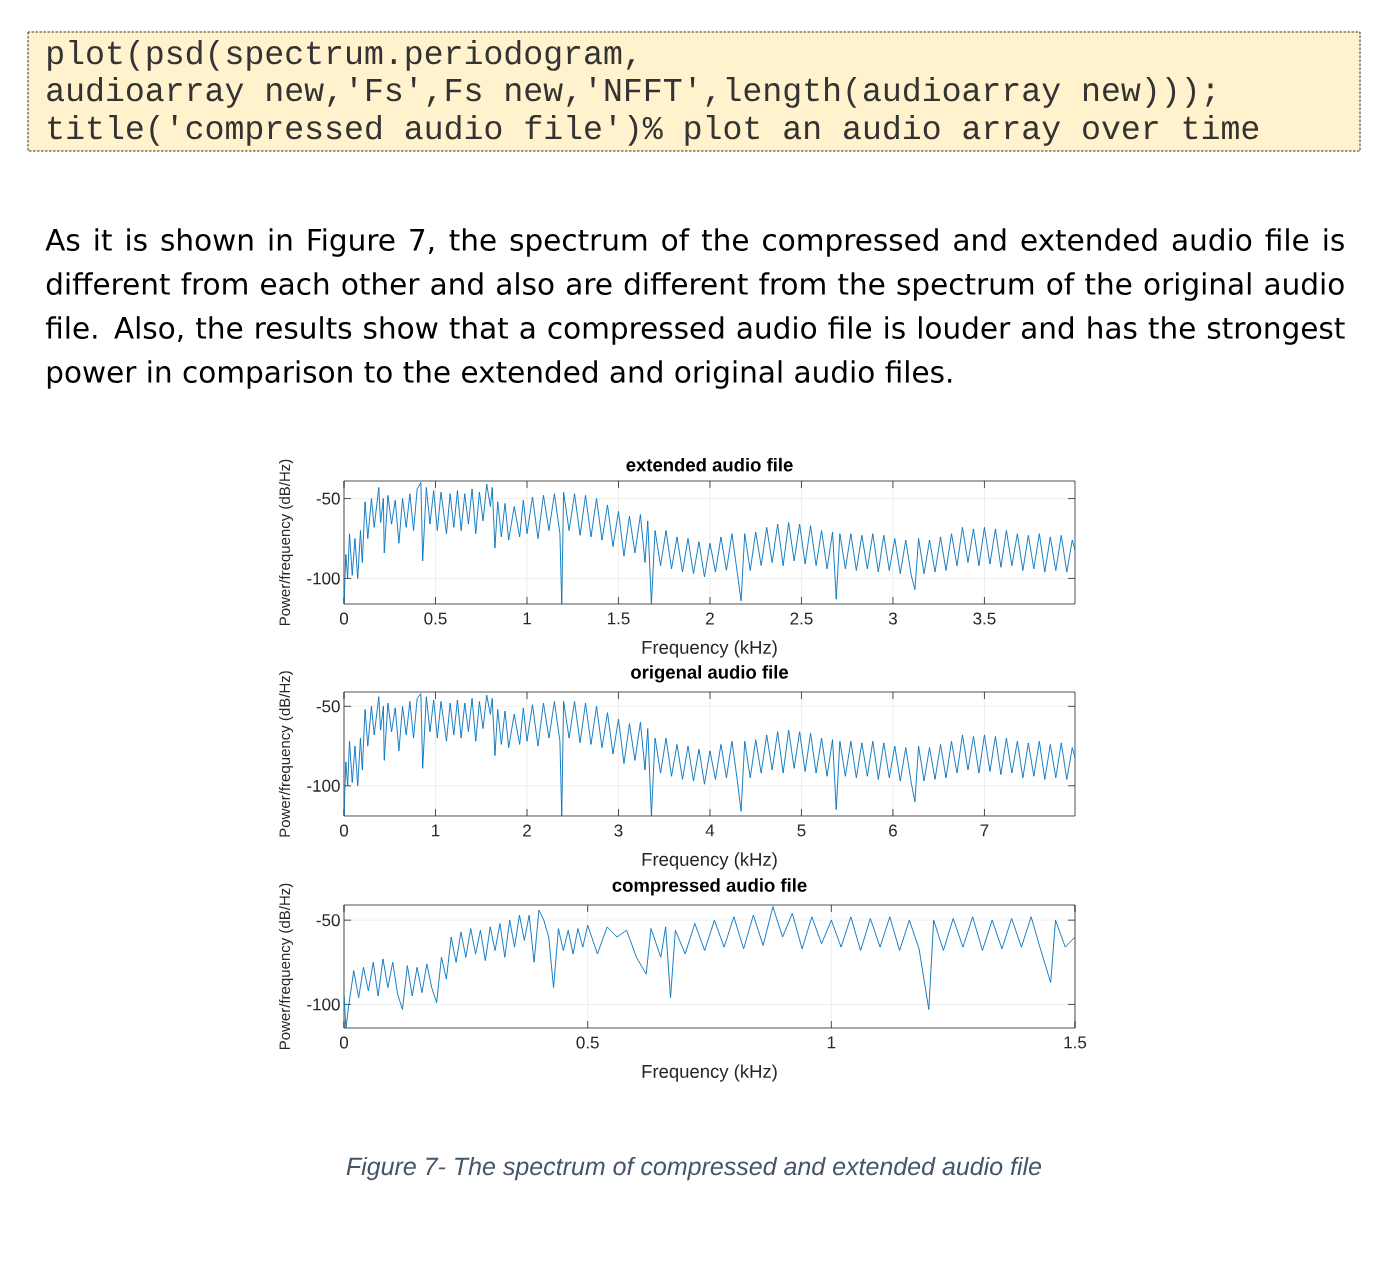  I want to click on chart-title: extended audio file, so click(709, 464).